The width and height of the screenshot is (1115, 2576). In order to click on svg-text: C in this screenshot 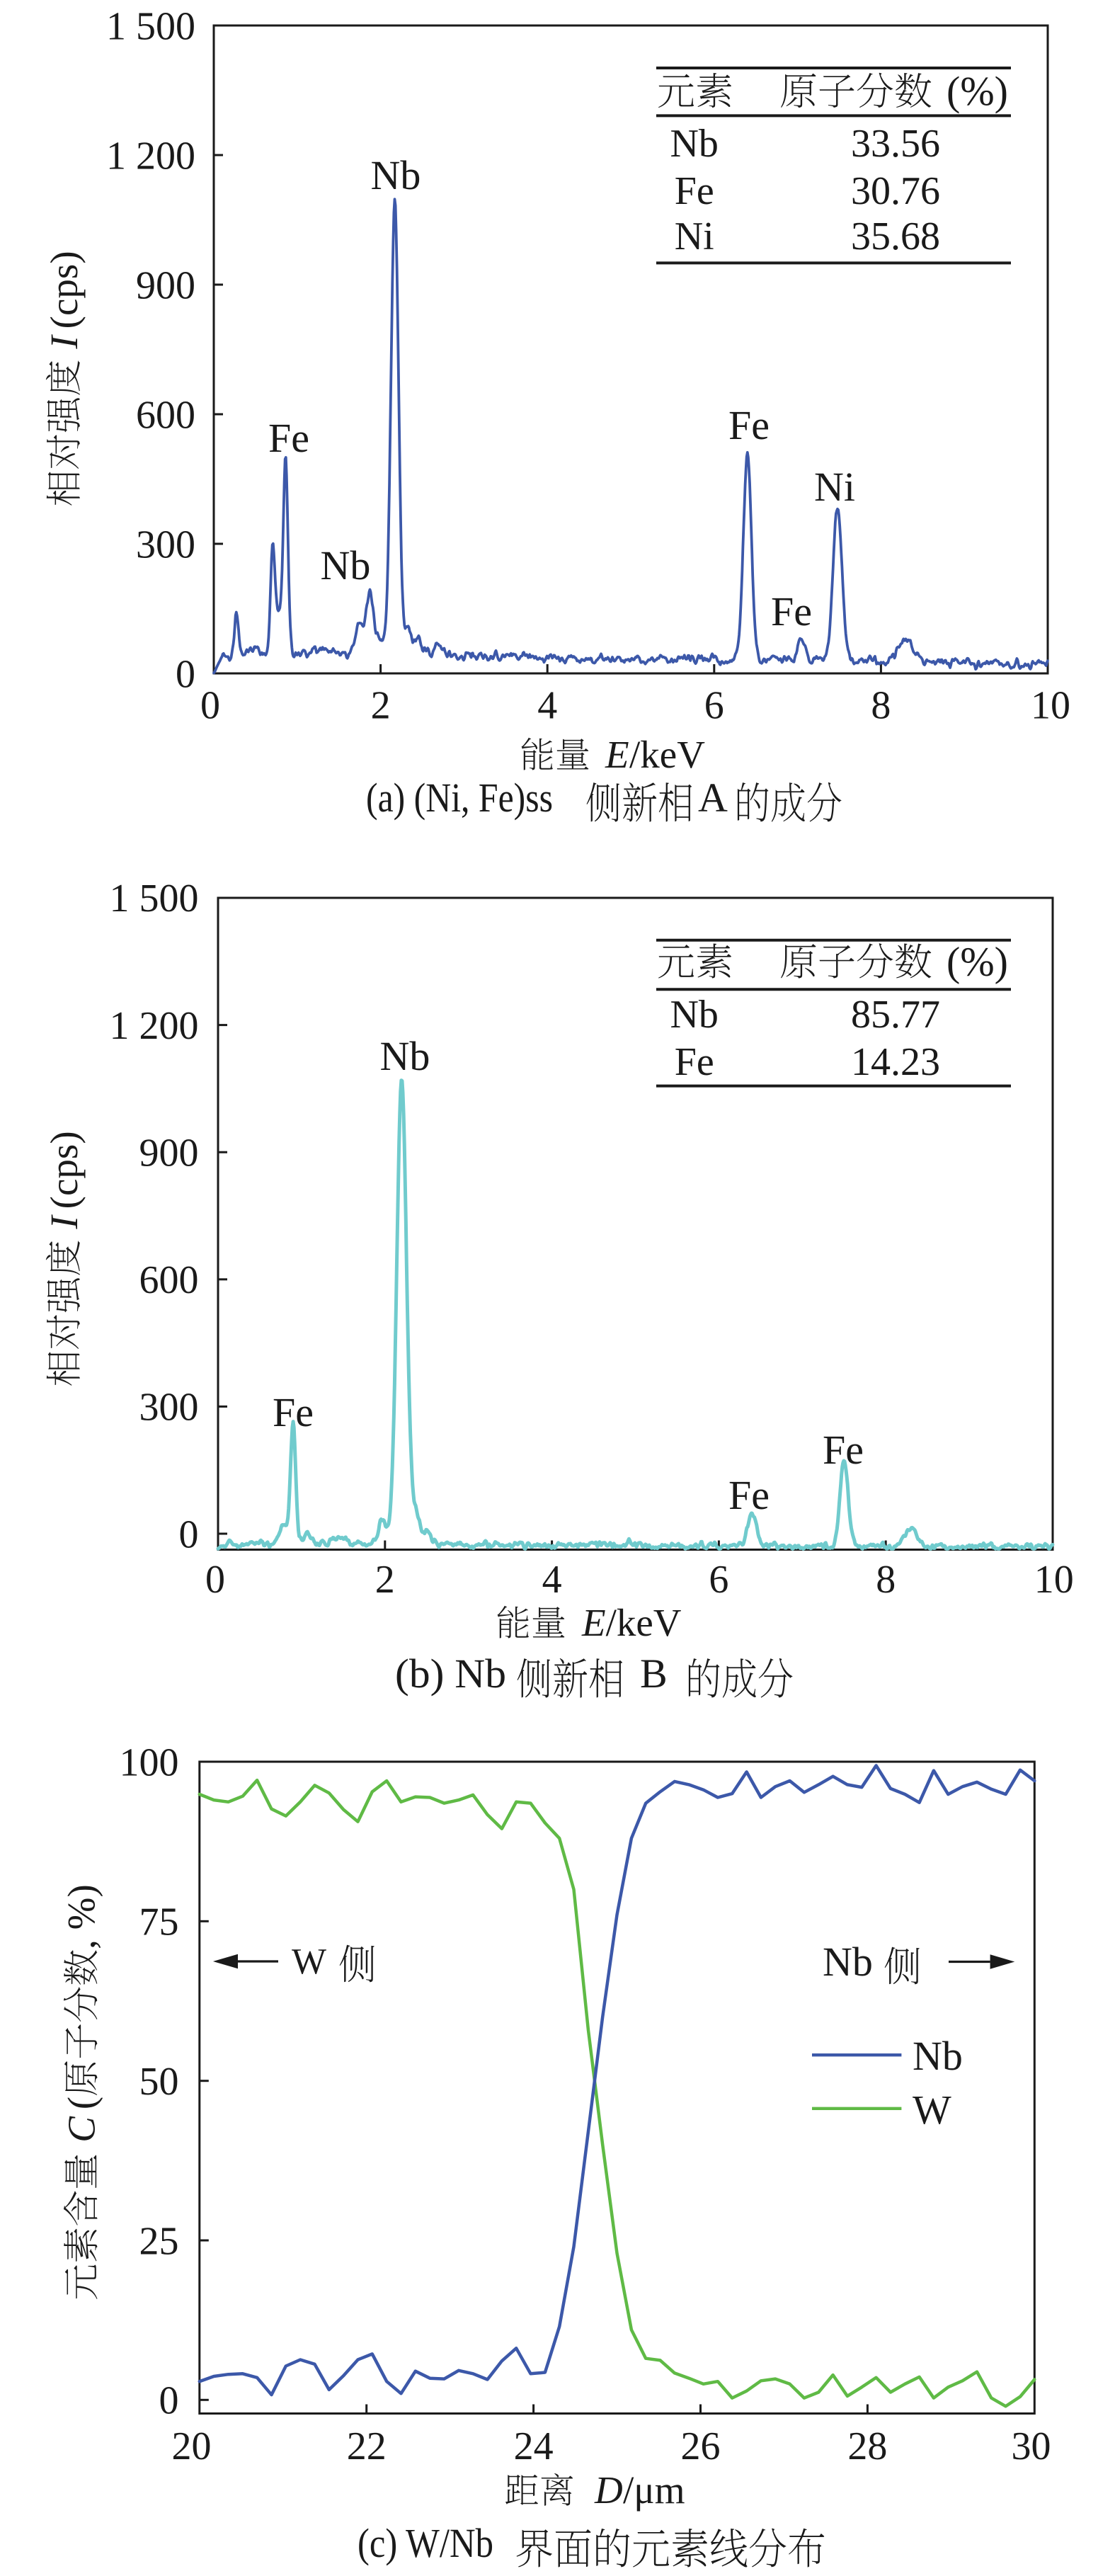, I will do `click(82, 2130)`.